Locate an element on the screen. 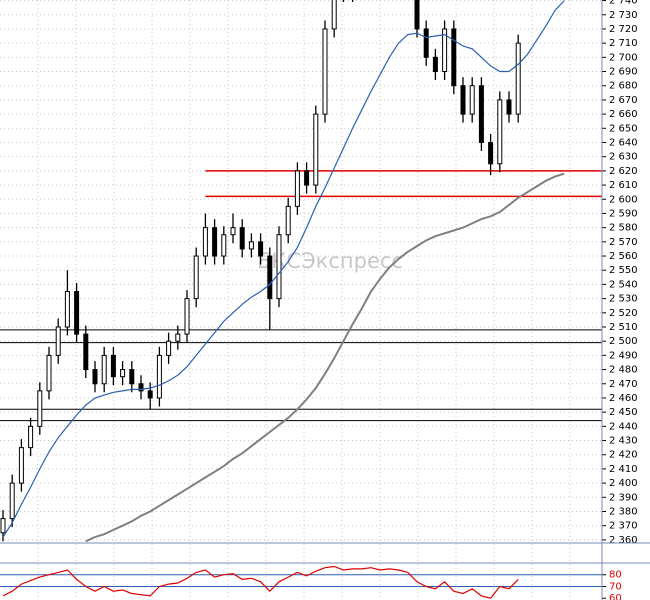 The image size is (650, 600). indicator-line is located at coordinates (260, 582).